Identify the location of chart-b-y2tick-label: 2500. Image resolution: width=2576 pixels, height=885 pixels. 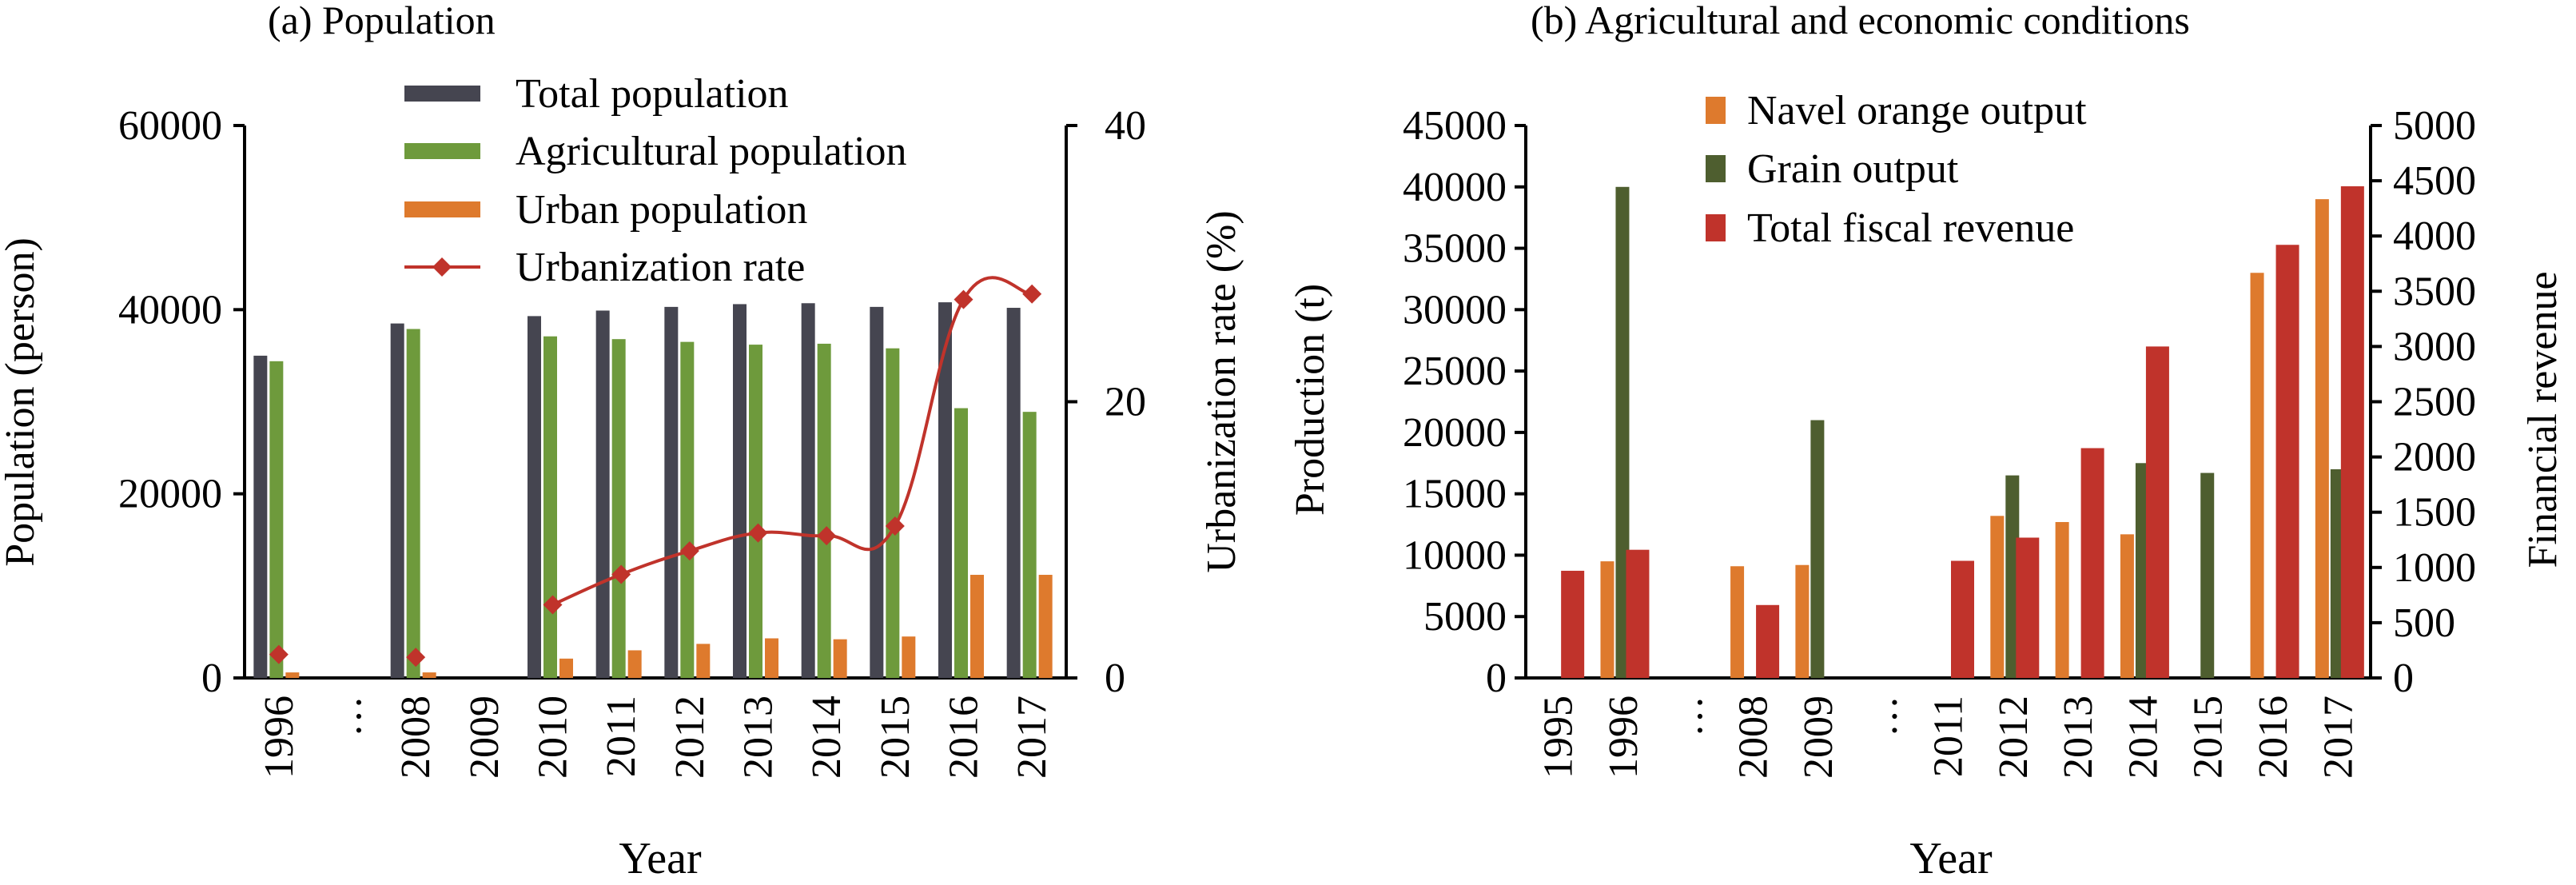
(2434, 402).